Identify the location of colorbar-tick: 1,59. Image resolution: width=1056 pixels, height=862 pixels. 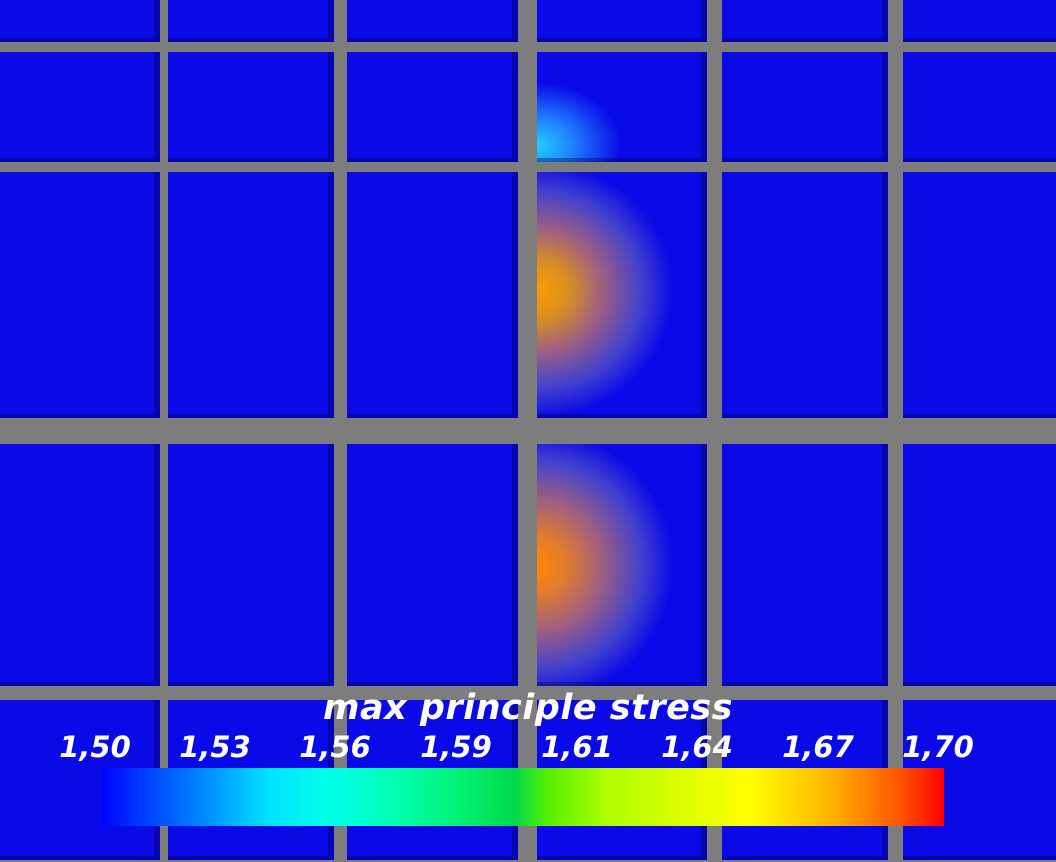
(456, 747).